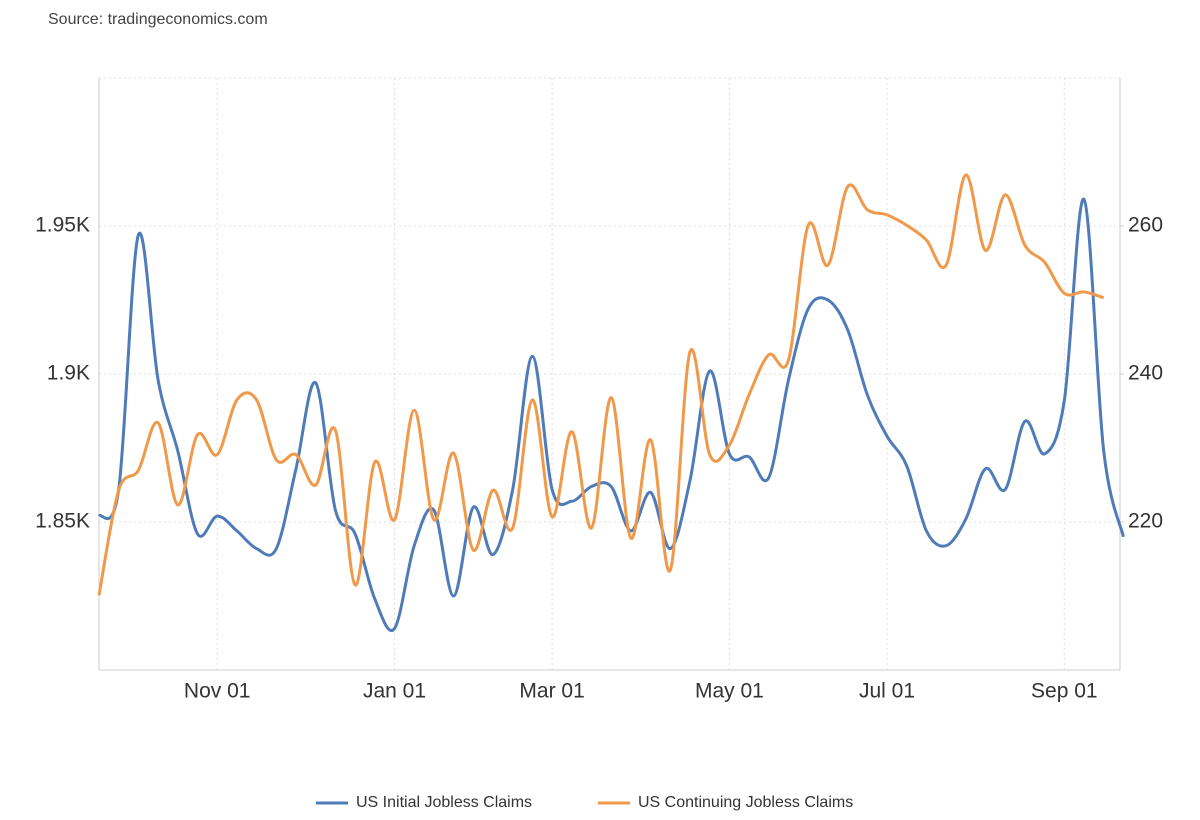 This screenshot has height=820, width=1200. Describe the element at coordinates (68, 373) in the screenshot. I see `y-tick-label: 1.9K` at that location.